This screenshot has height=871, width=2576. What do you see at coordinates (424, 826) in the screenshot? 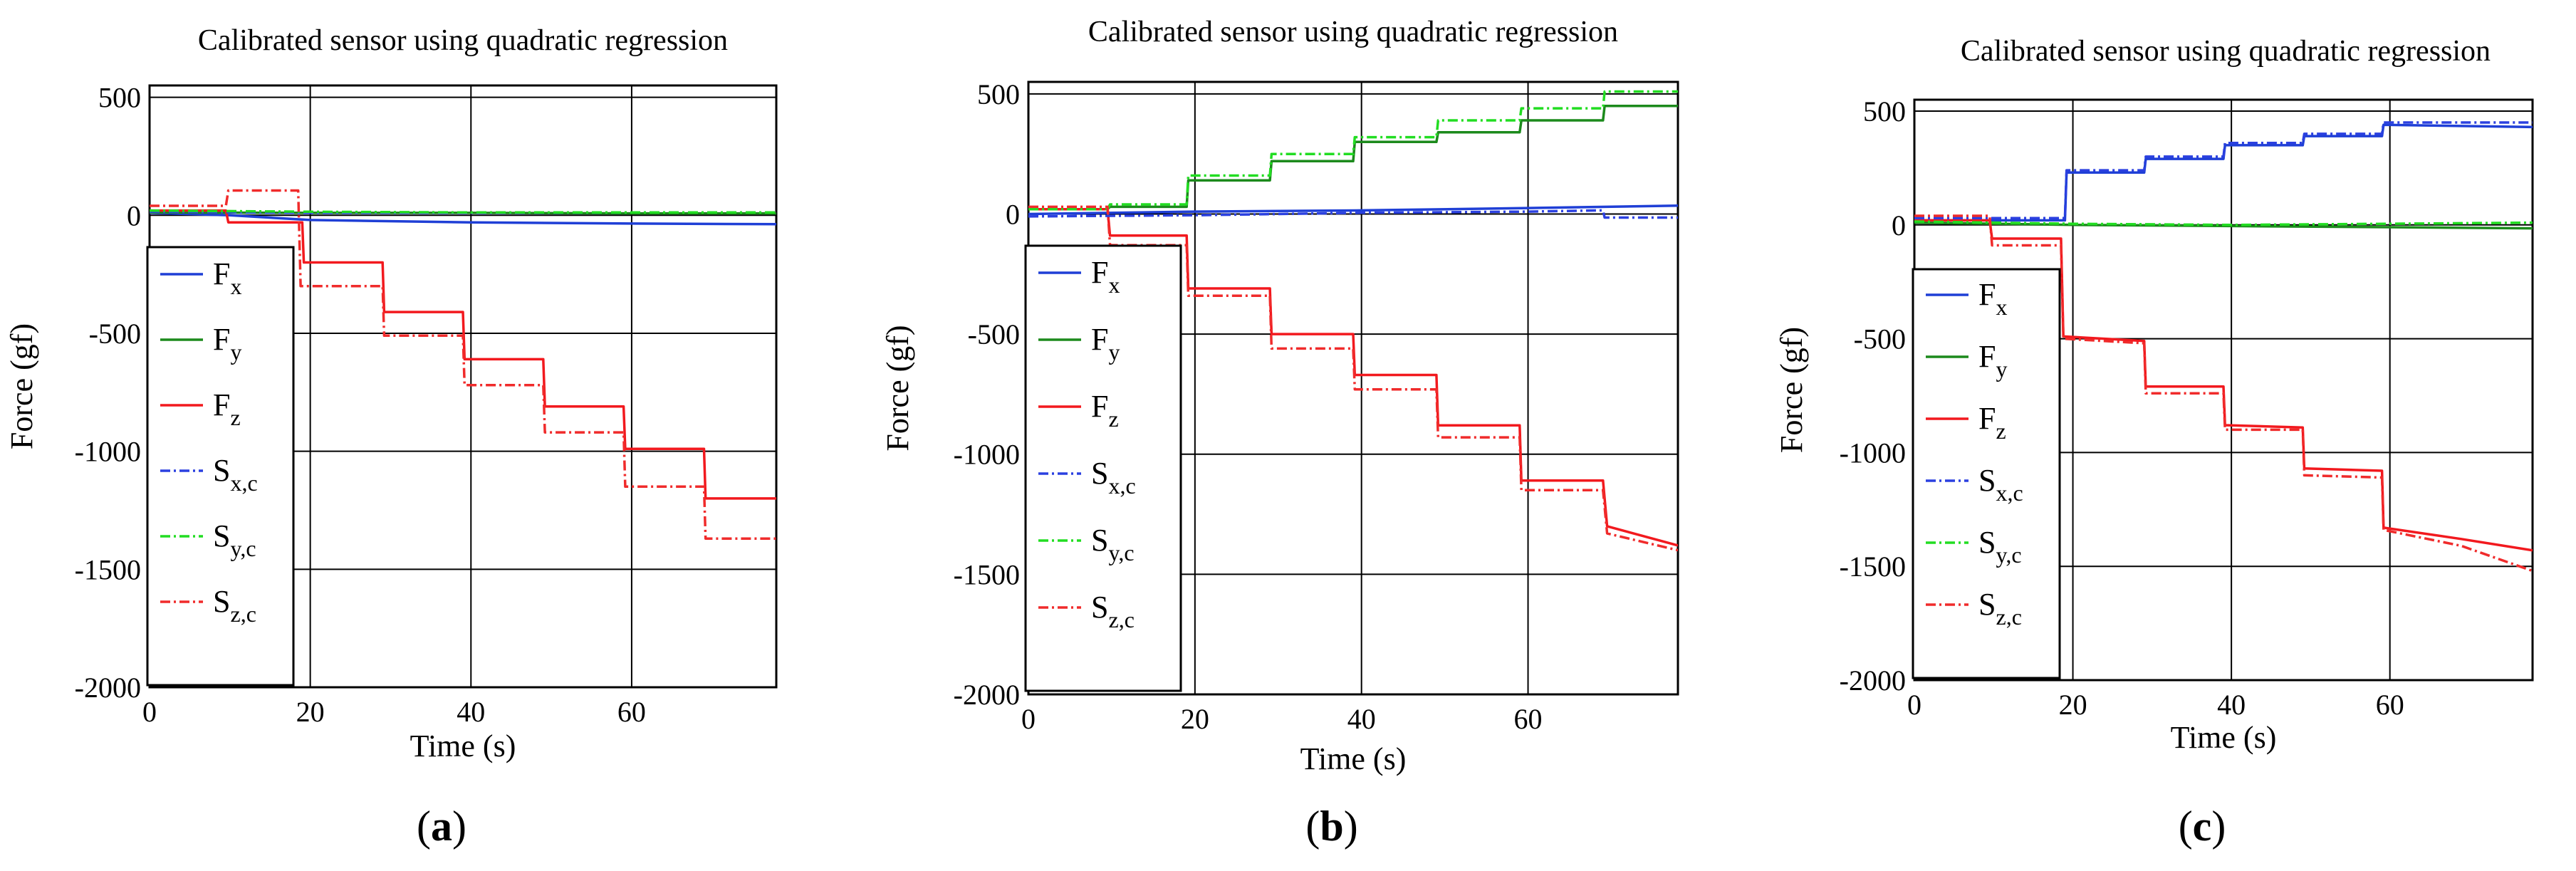
I see `panel-label-paren: (` at bounding box center [424, 826].